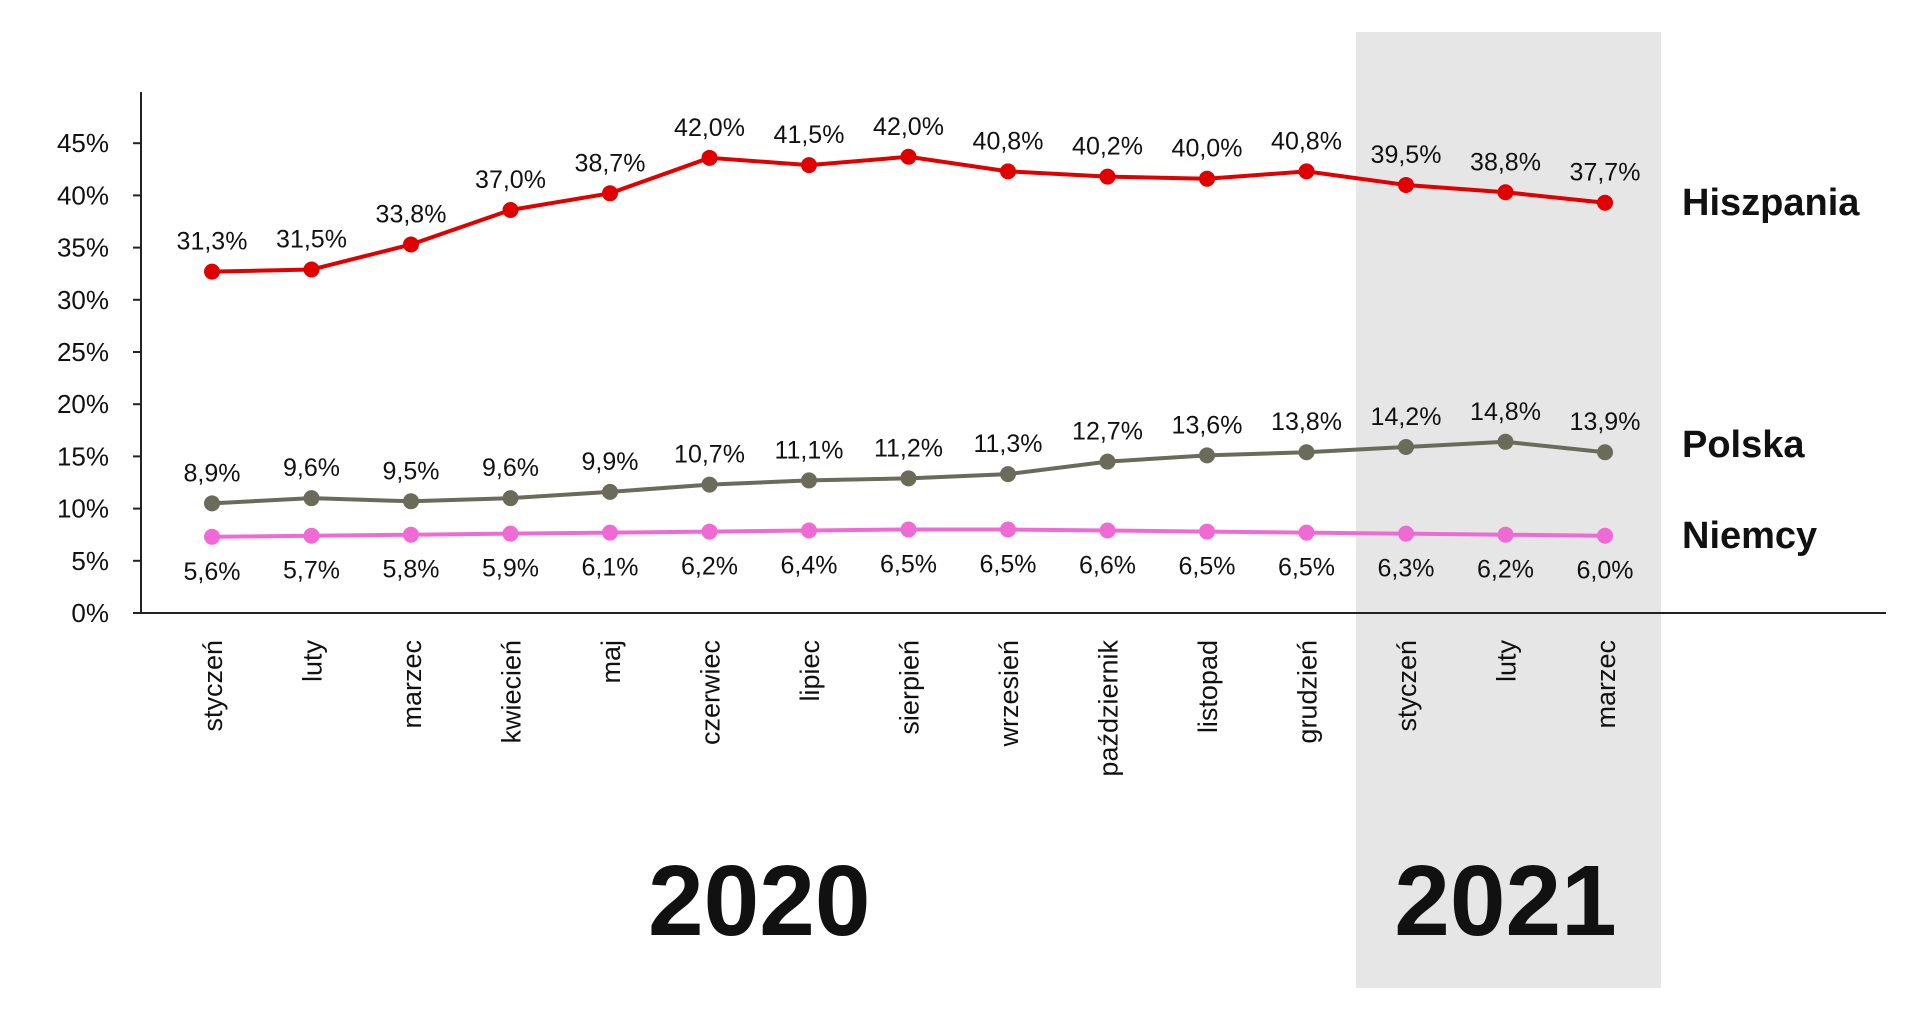 This screenshot has height=1015, width=1920. I want to click on data-label-polska: 9,6%, so click(311, 468).